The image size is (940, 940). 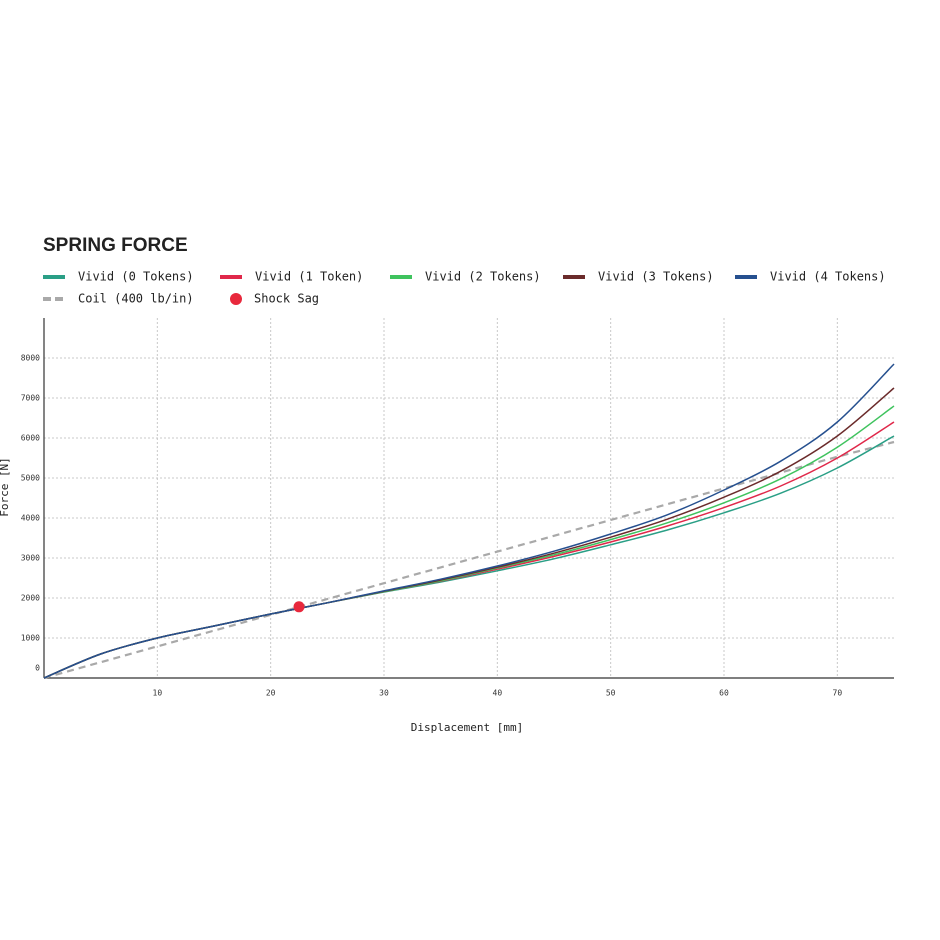 I want to click on y-tick-label: 2000, so click(x=30, y=598).